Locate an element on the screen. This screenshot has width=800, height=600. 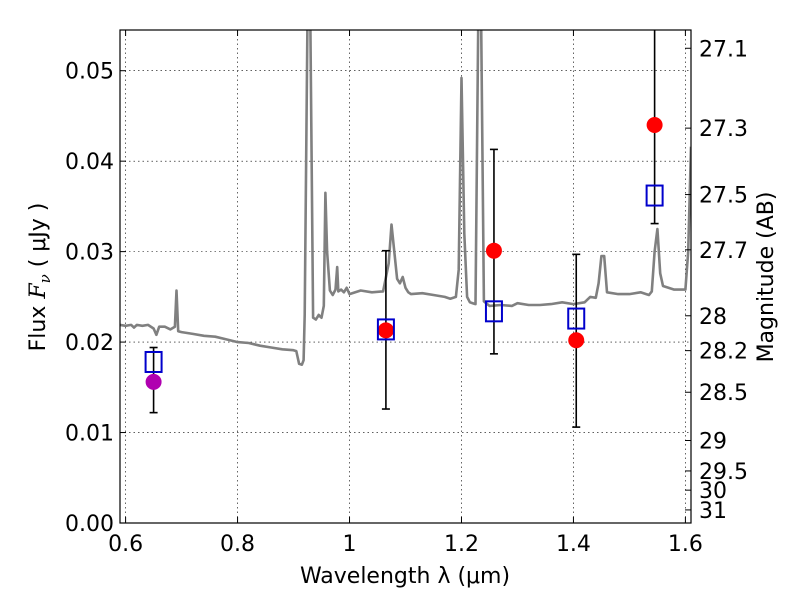
mag-tick-label: 27.5 is located at coordinates (723, 196).